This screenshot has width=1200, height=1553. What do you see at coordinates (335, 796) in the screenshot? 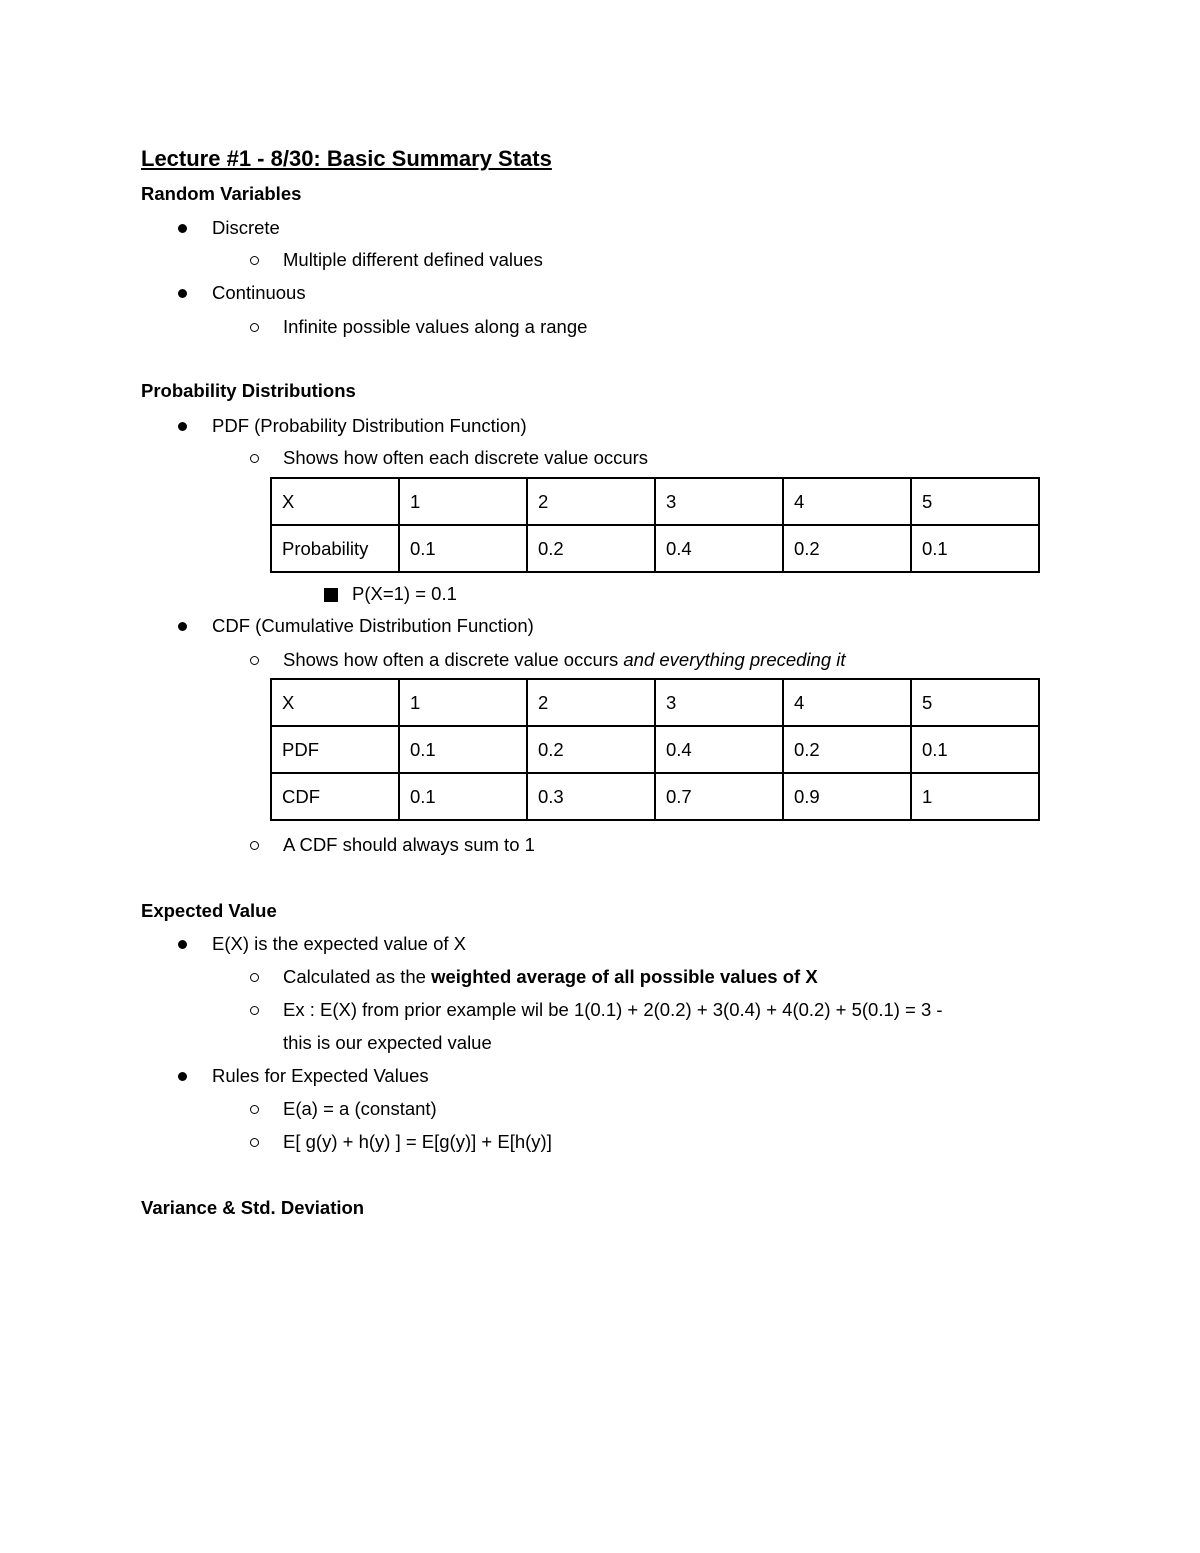
I see `table-cell: CDF` at bounding box center [335, 796].